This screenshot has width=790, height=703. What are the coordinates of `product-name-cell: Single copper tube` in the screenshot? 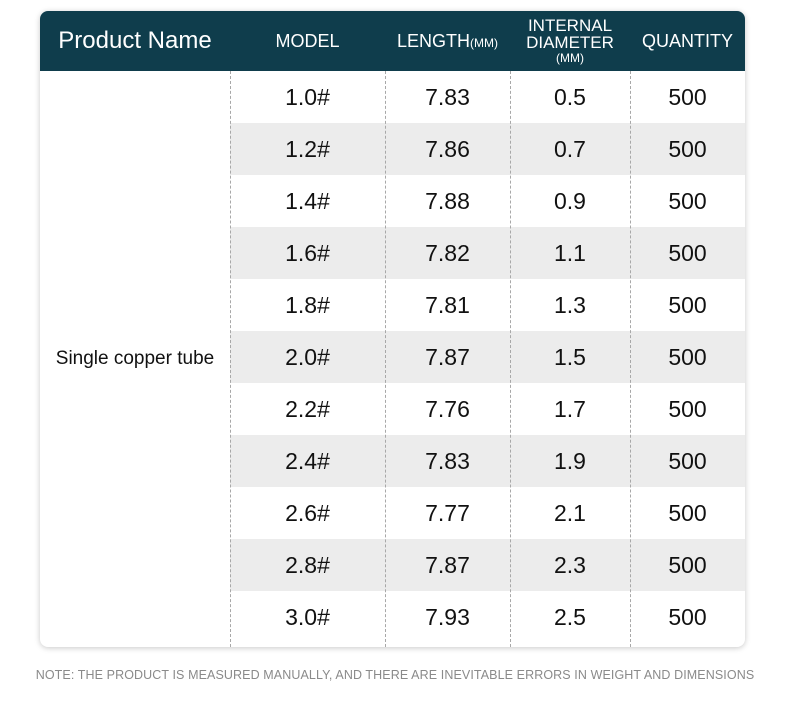 It's located at (135, 358).